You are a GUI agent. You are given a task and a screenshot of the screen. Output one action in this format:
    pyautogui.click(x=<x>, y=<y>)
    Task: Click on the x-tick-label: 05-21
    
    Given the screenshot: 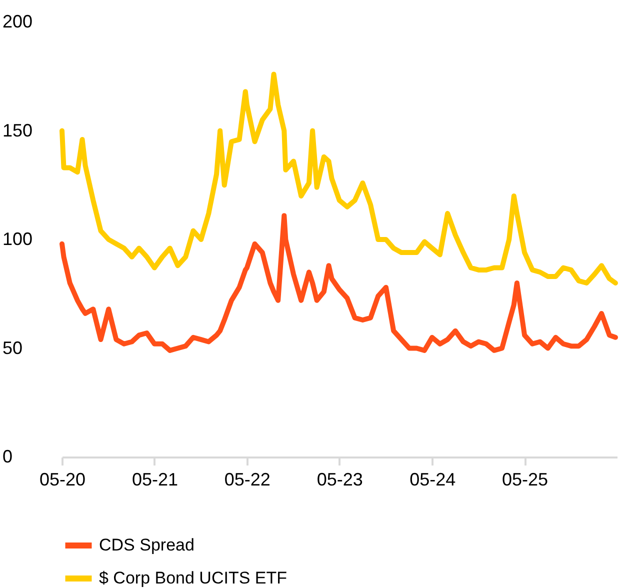 What is the action you would take?
    pyautogui.click(x=155, y=480)
    